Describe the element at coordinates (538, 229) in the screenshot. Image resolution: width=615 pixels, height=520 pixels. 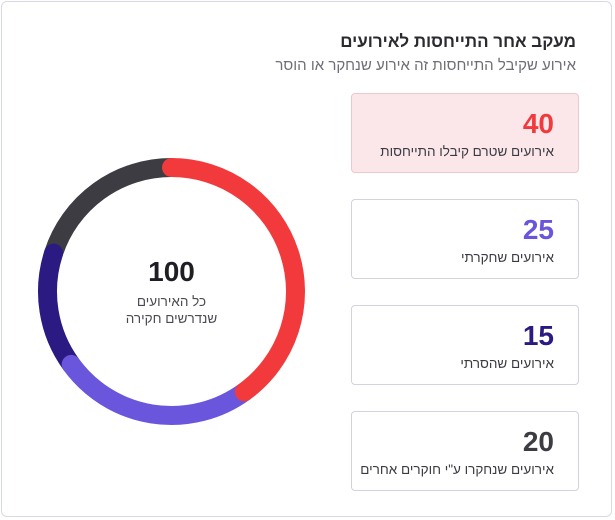
I see `stat-value-investigated: 25` at that location.